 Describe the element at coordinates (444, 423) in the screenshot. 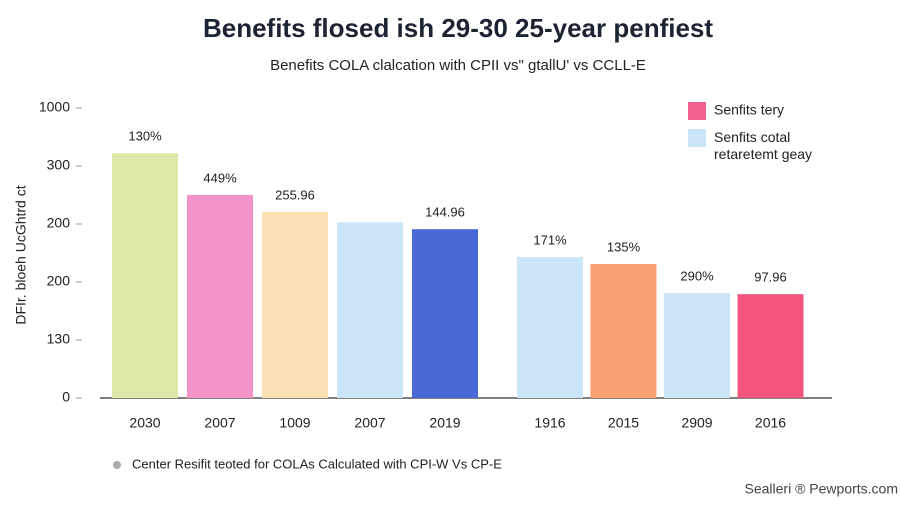

I see `x-tick-label: 2019` at that location.